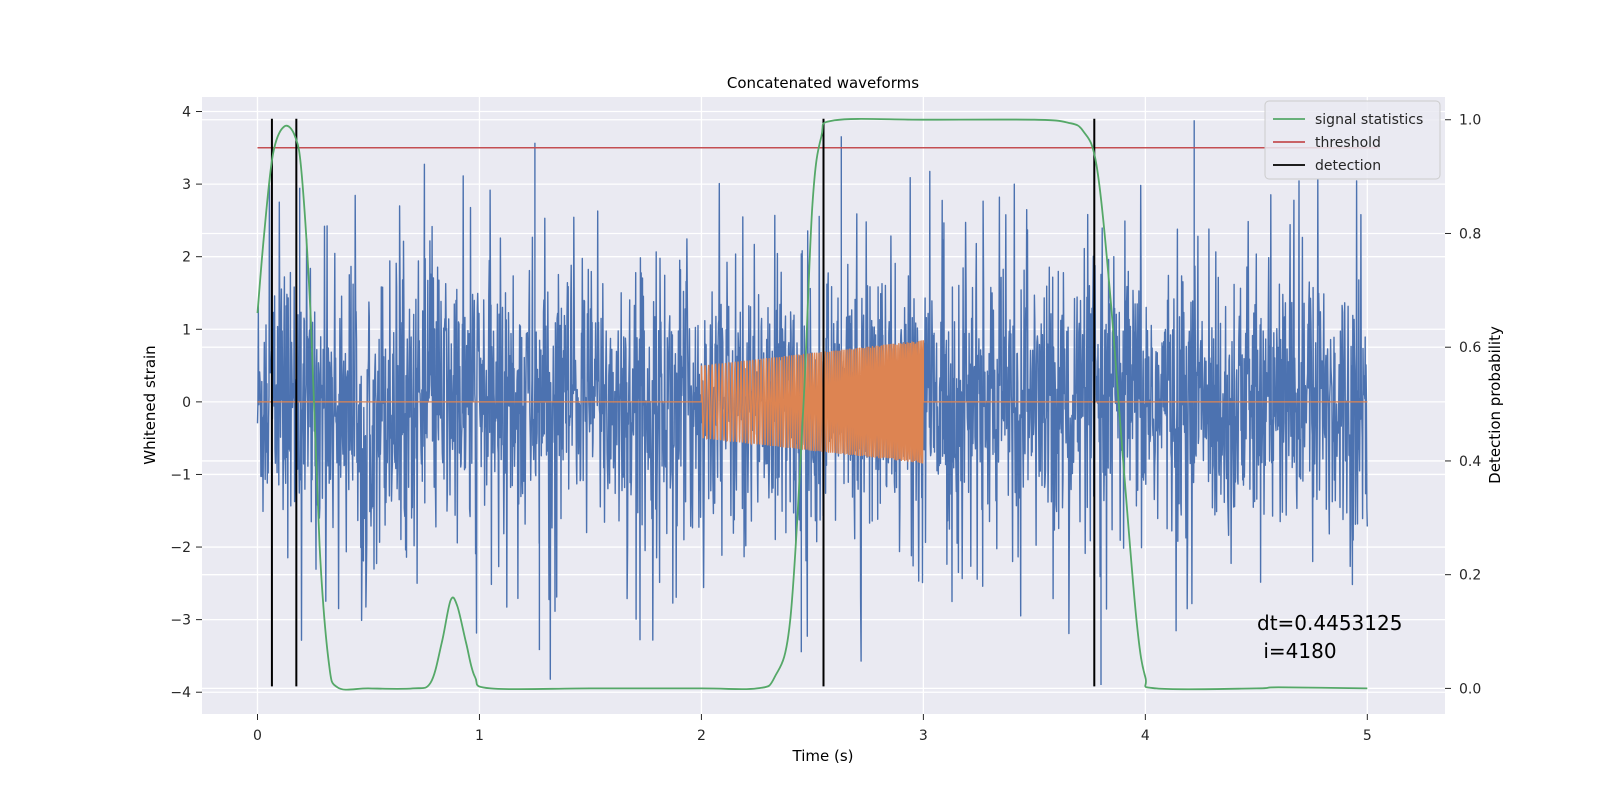 This screenshot has width=1600, height=804. Describe the element at coordinates (180, 475) in the screenshot. I see `y-tick-label: −1` at that location.